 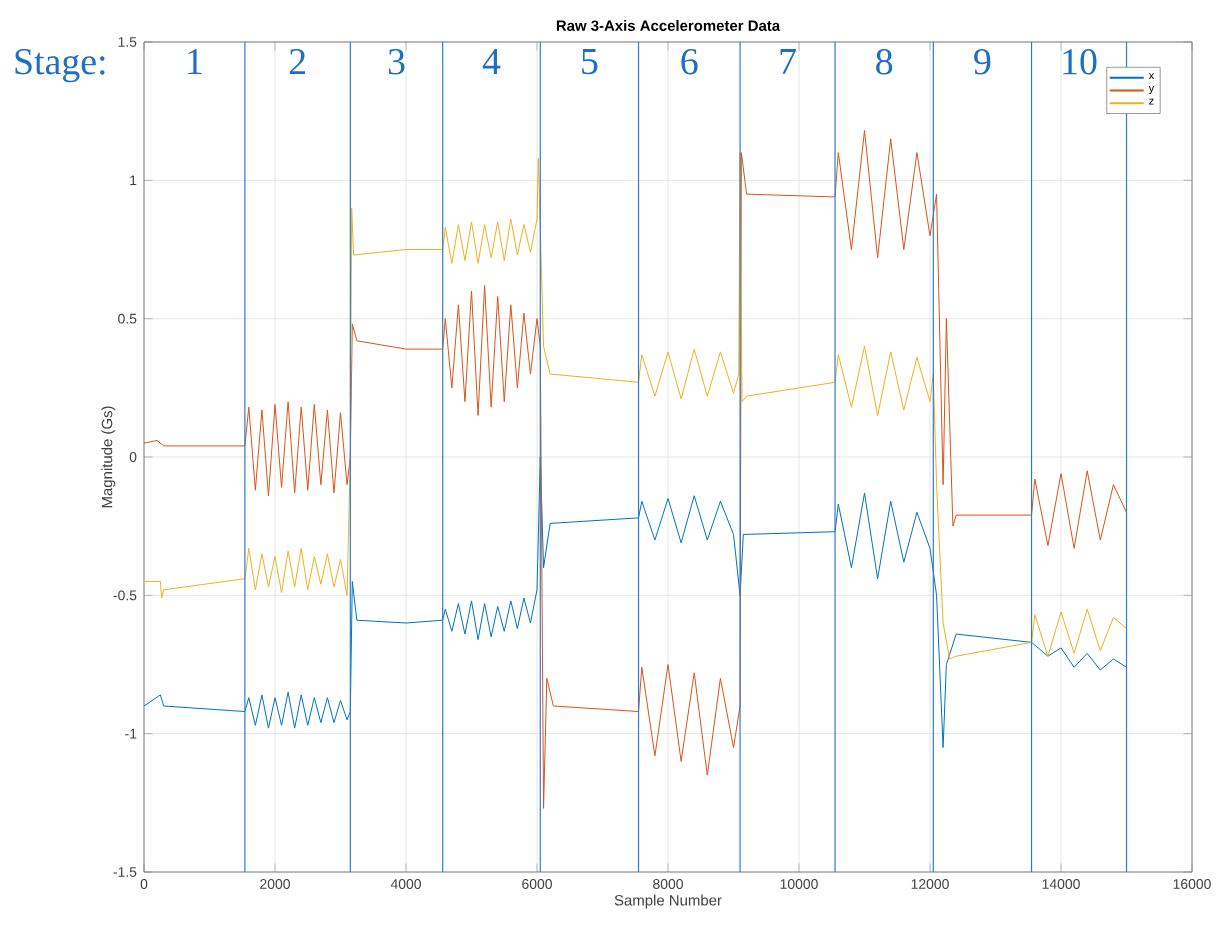 What do you see at coordinates (60, 66) in the screenshot?
I see `text: Stage:` at bounding box center [60, 66].